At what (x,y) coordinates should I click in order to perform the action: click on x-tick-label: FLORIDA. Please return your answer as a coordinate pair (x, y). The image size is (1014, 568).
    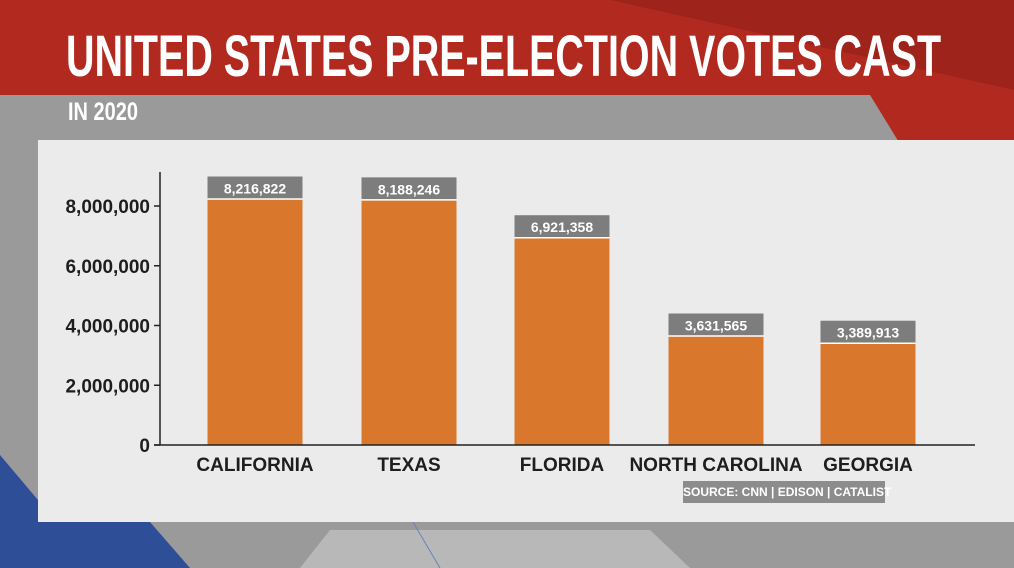
    Looking at the image, I should click on (562, 465).